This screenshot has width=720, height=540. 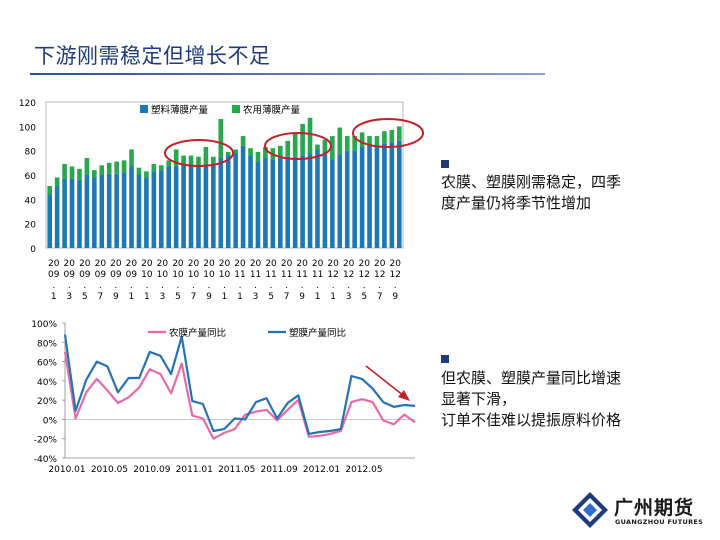 What do you see at coordinates (194, 275) in the screenshot?
I see `x-tick-label: 10` at bounding box center [194, 275].